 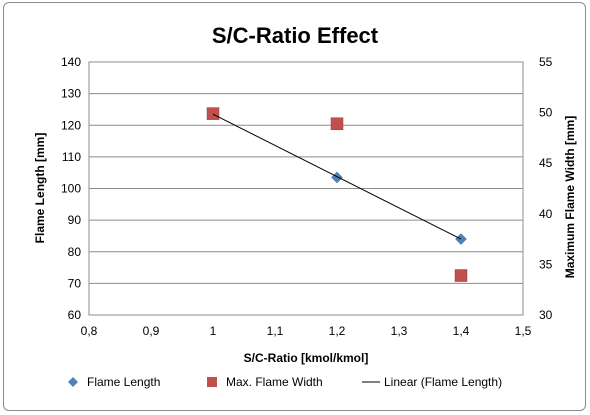 What do you see at coordinates (295, 35) in the screenshot?
I see `chart-title: S/C-Ratio Effect` at bounding box center [295, 35].